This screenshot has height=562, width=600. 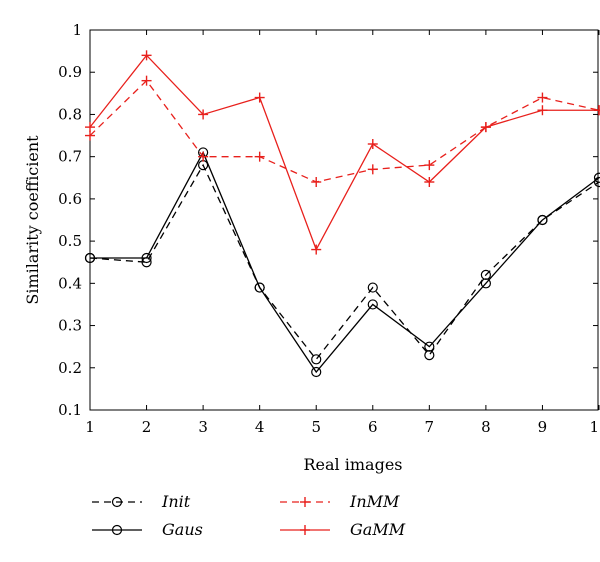 I want to click on legend-marker-gamm, so click(x=305, y=530).